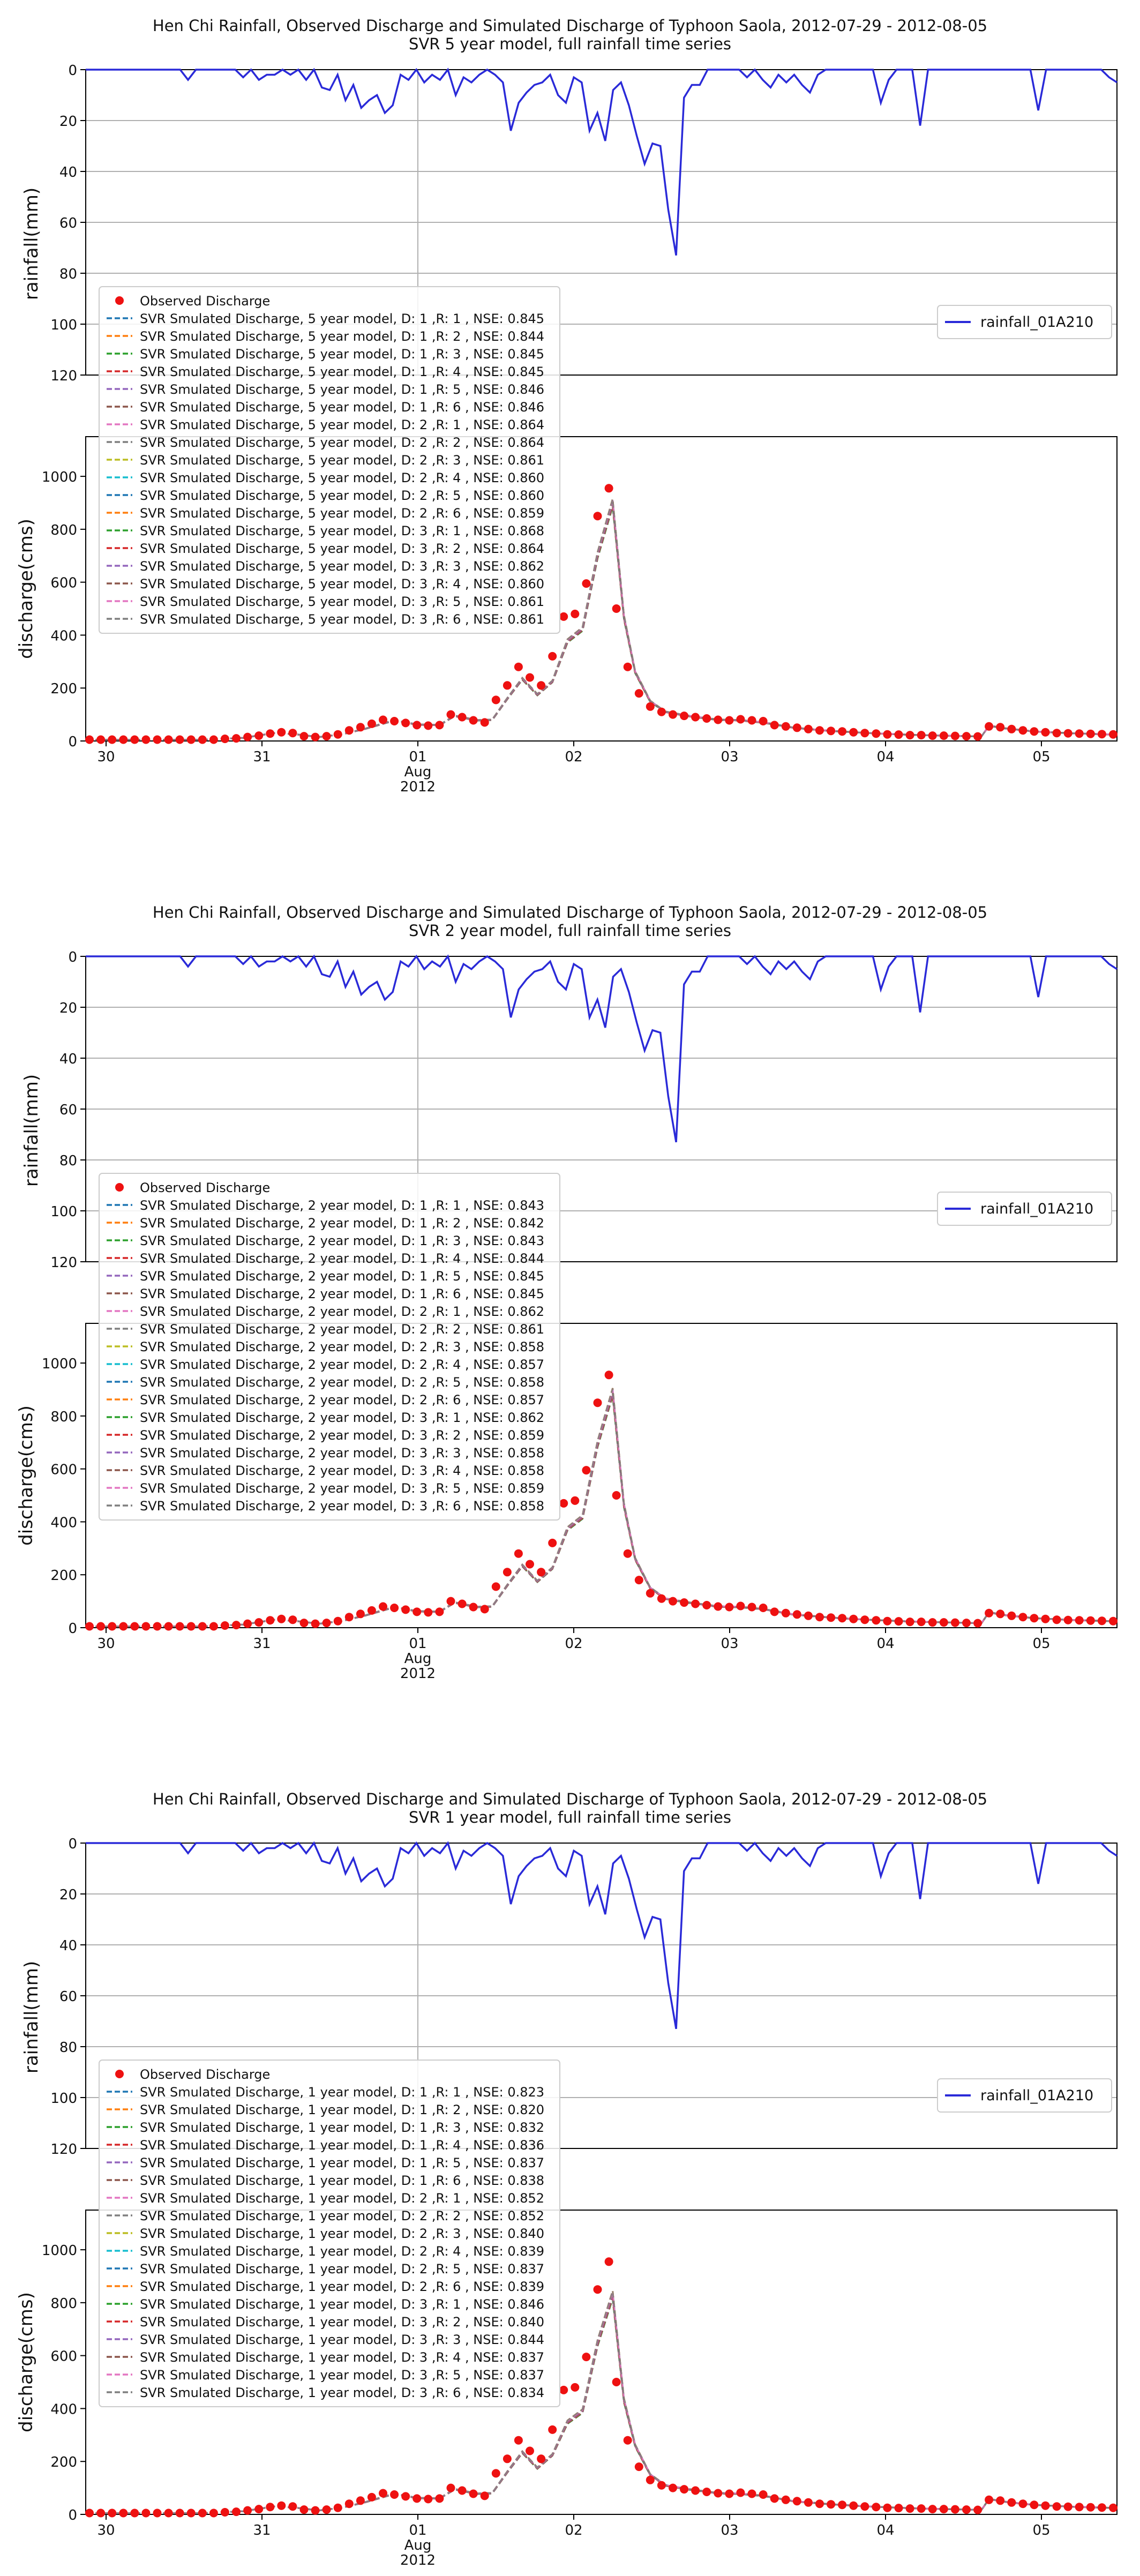 The image size is (1140, 2576). I want to click on rainfall-line, so click(602, 162).